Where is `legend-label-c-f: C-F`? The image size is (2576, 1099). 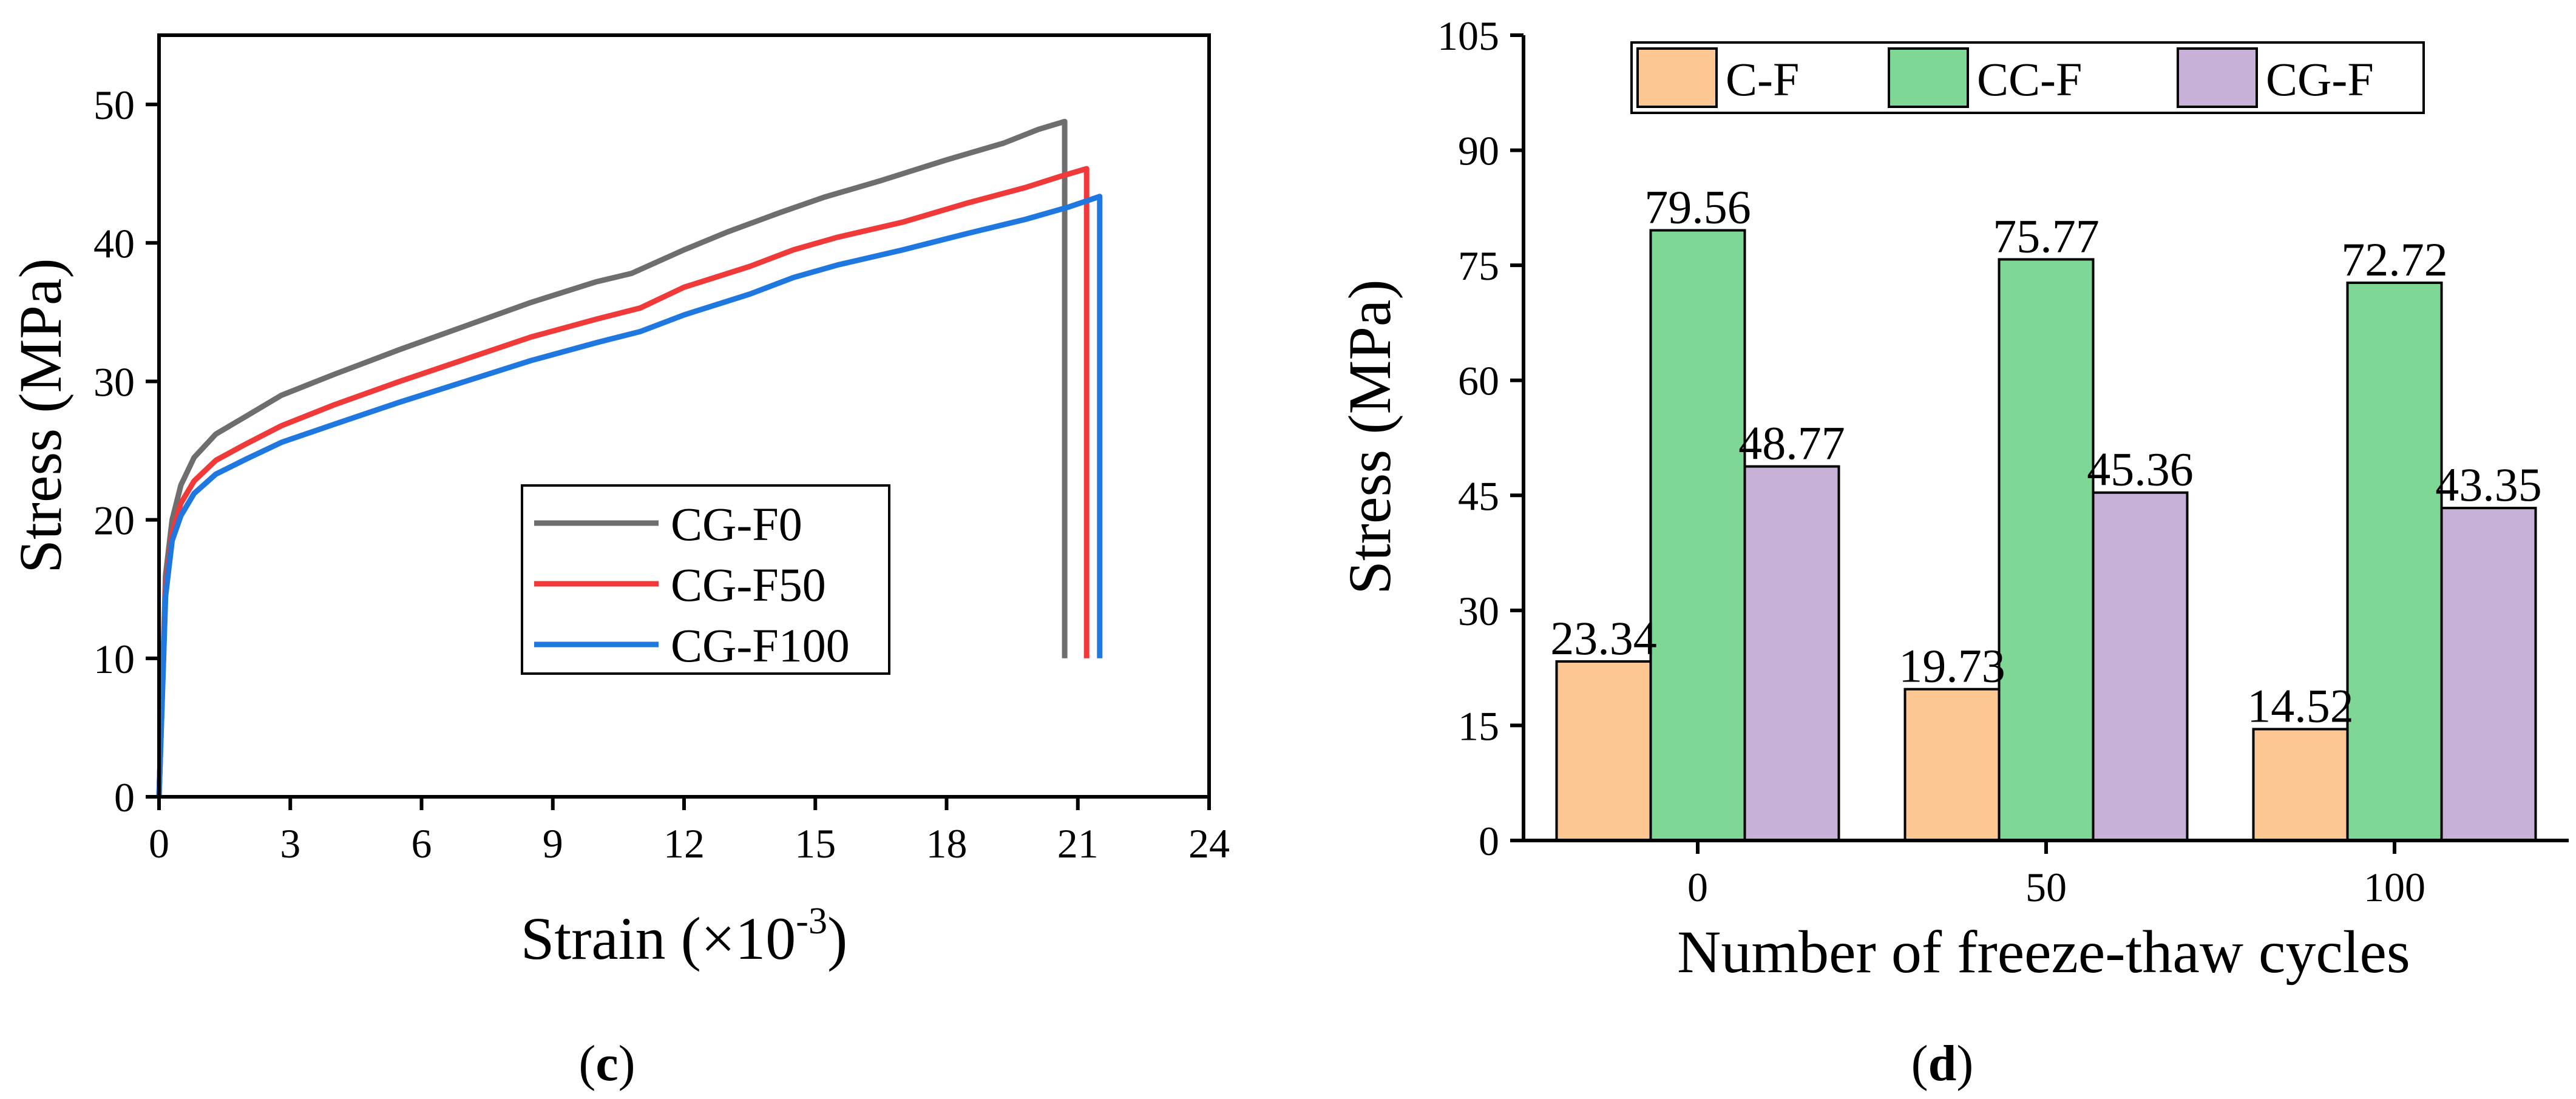 legend-label-c-f: C-F is located at coordinates (1762, 79).